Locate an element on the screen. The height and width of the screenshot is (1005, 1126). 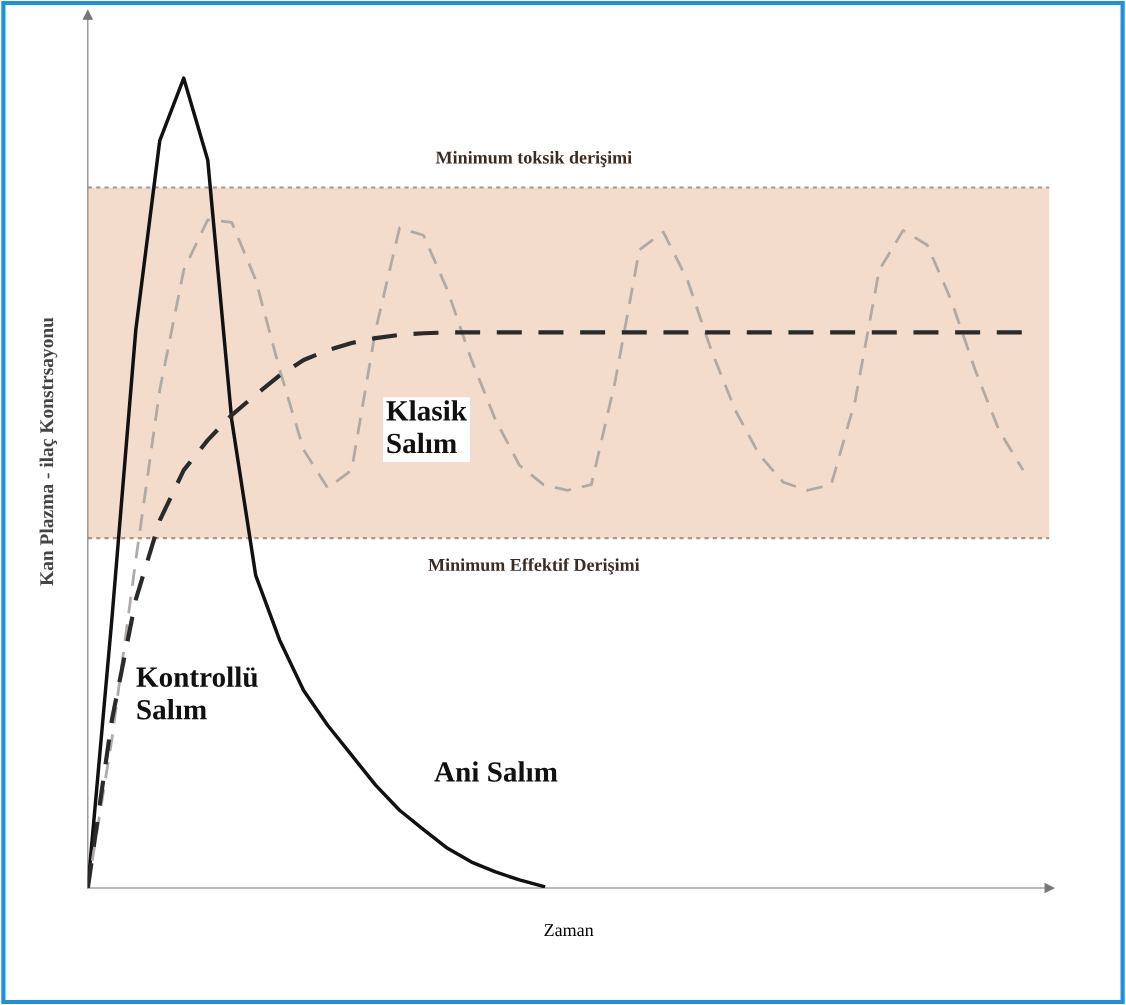
series-label: Klasik Salım is located at coordinates (426, 427).